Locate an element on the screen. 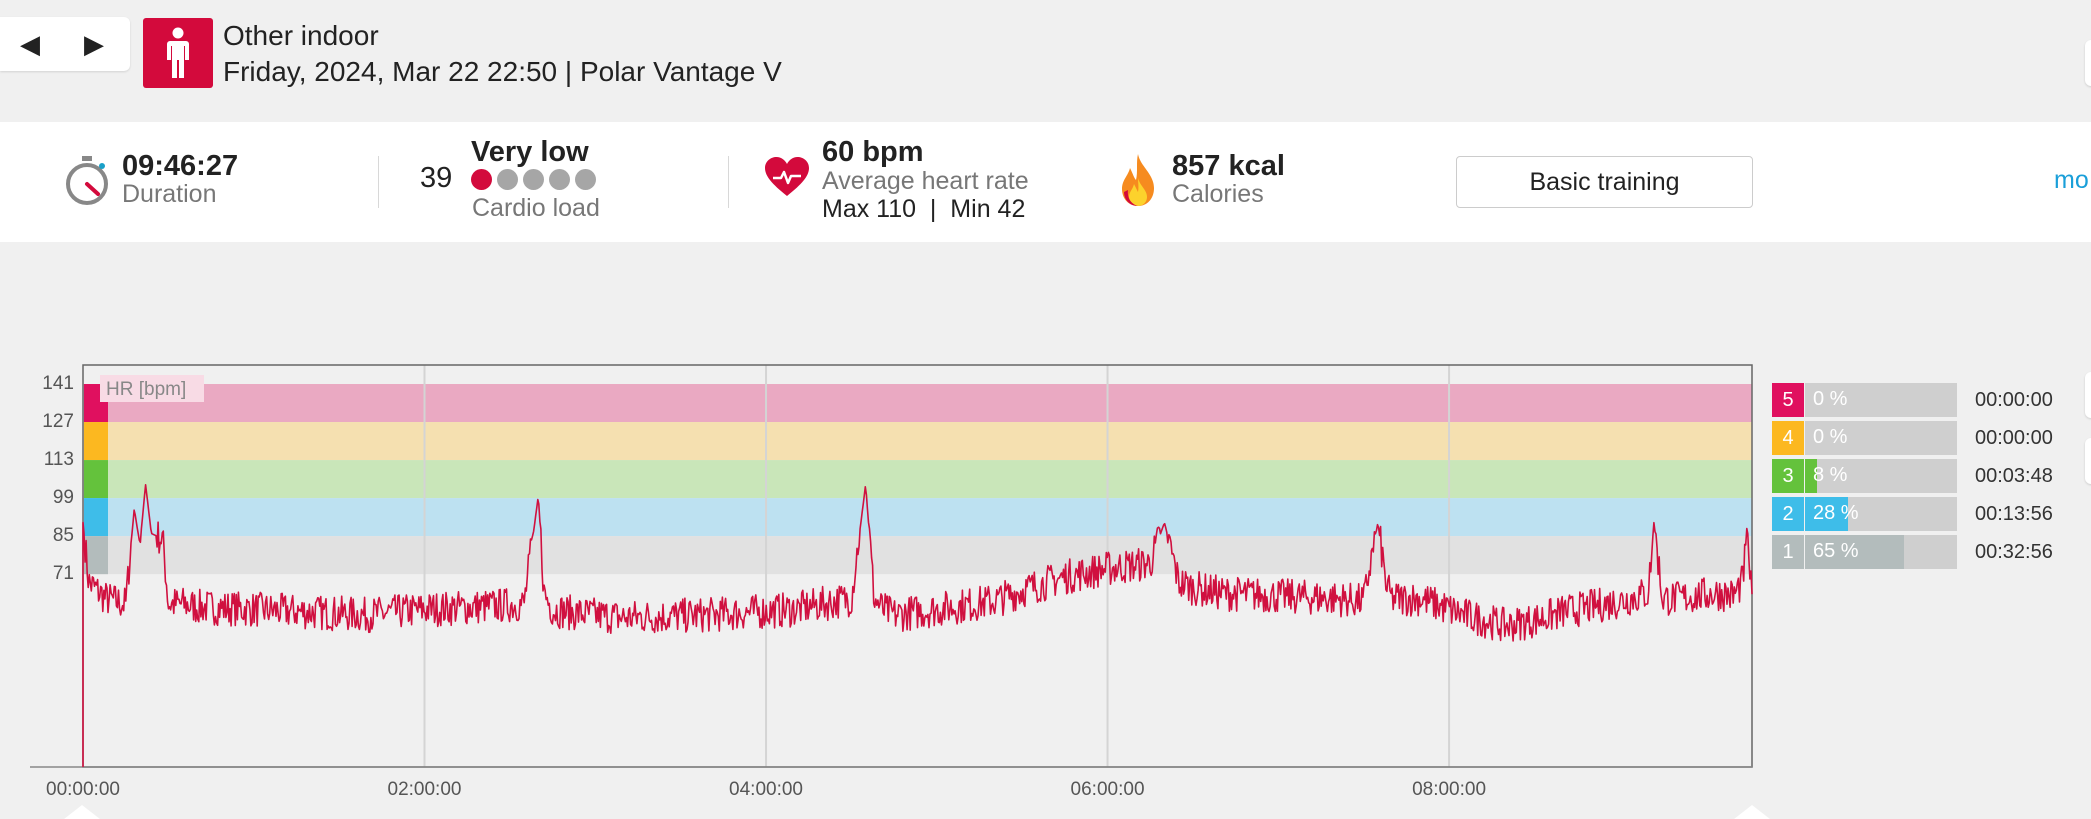 Image resolution: width=2091 pixels, height=819 pixels. duration-value: 09:46:27 is located at coordinates (180, 166).